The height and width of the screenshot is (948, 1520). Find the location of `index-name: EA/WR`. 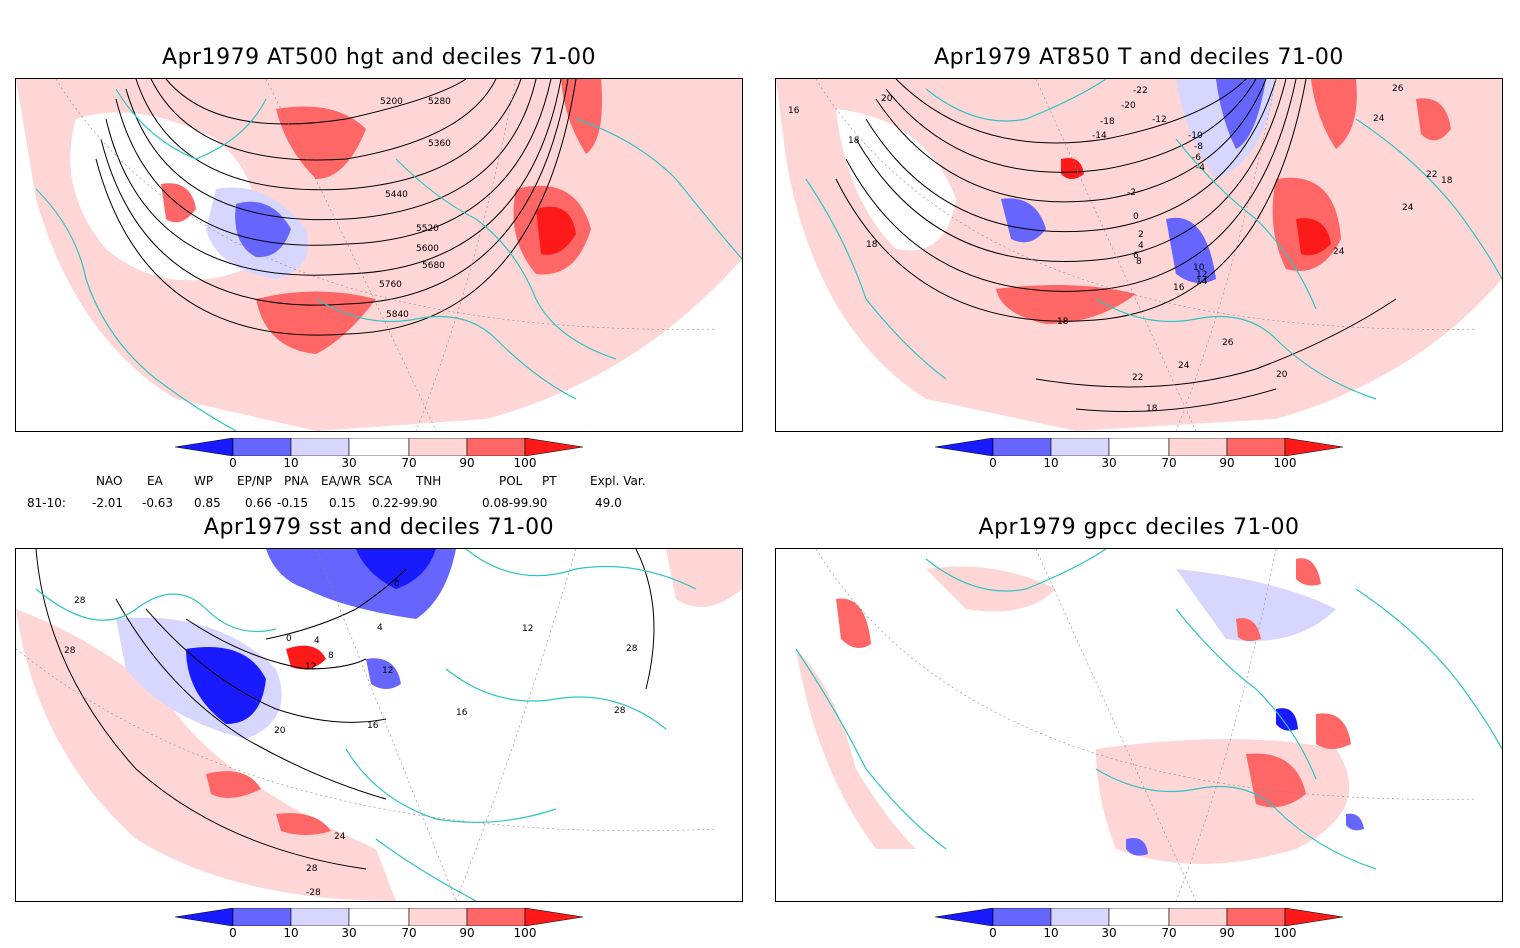

index-name: EA/WR is located at coordinates (341, 481).